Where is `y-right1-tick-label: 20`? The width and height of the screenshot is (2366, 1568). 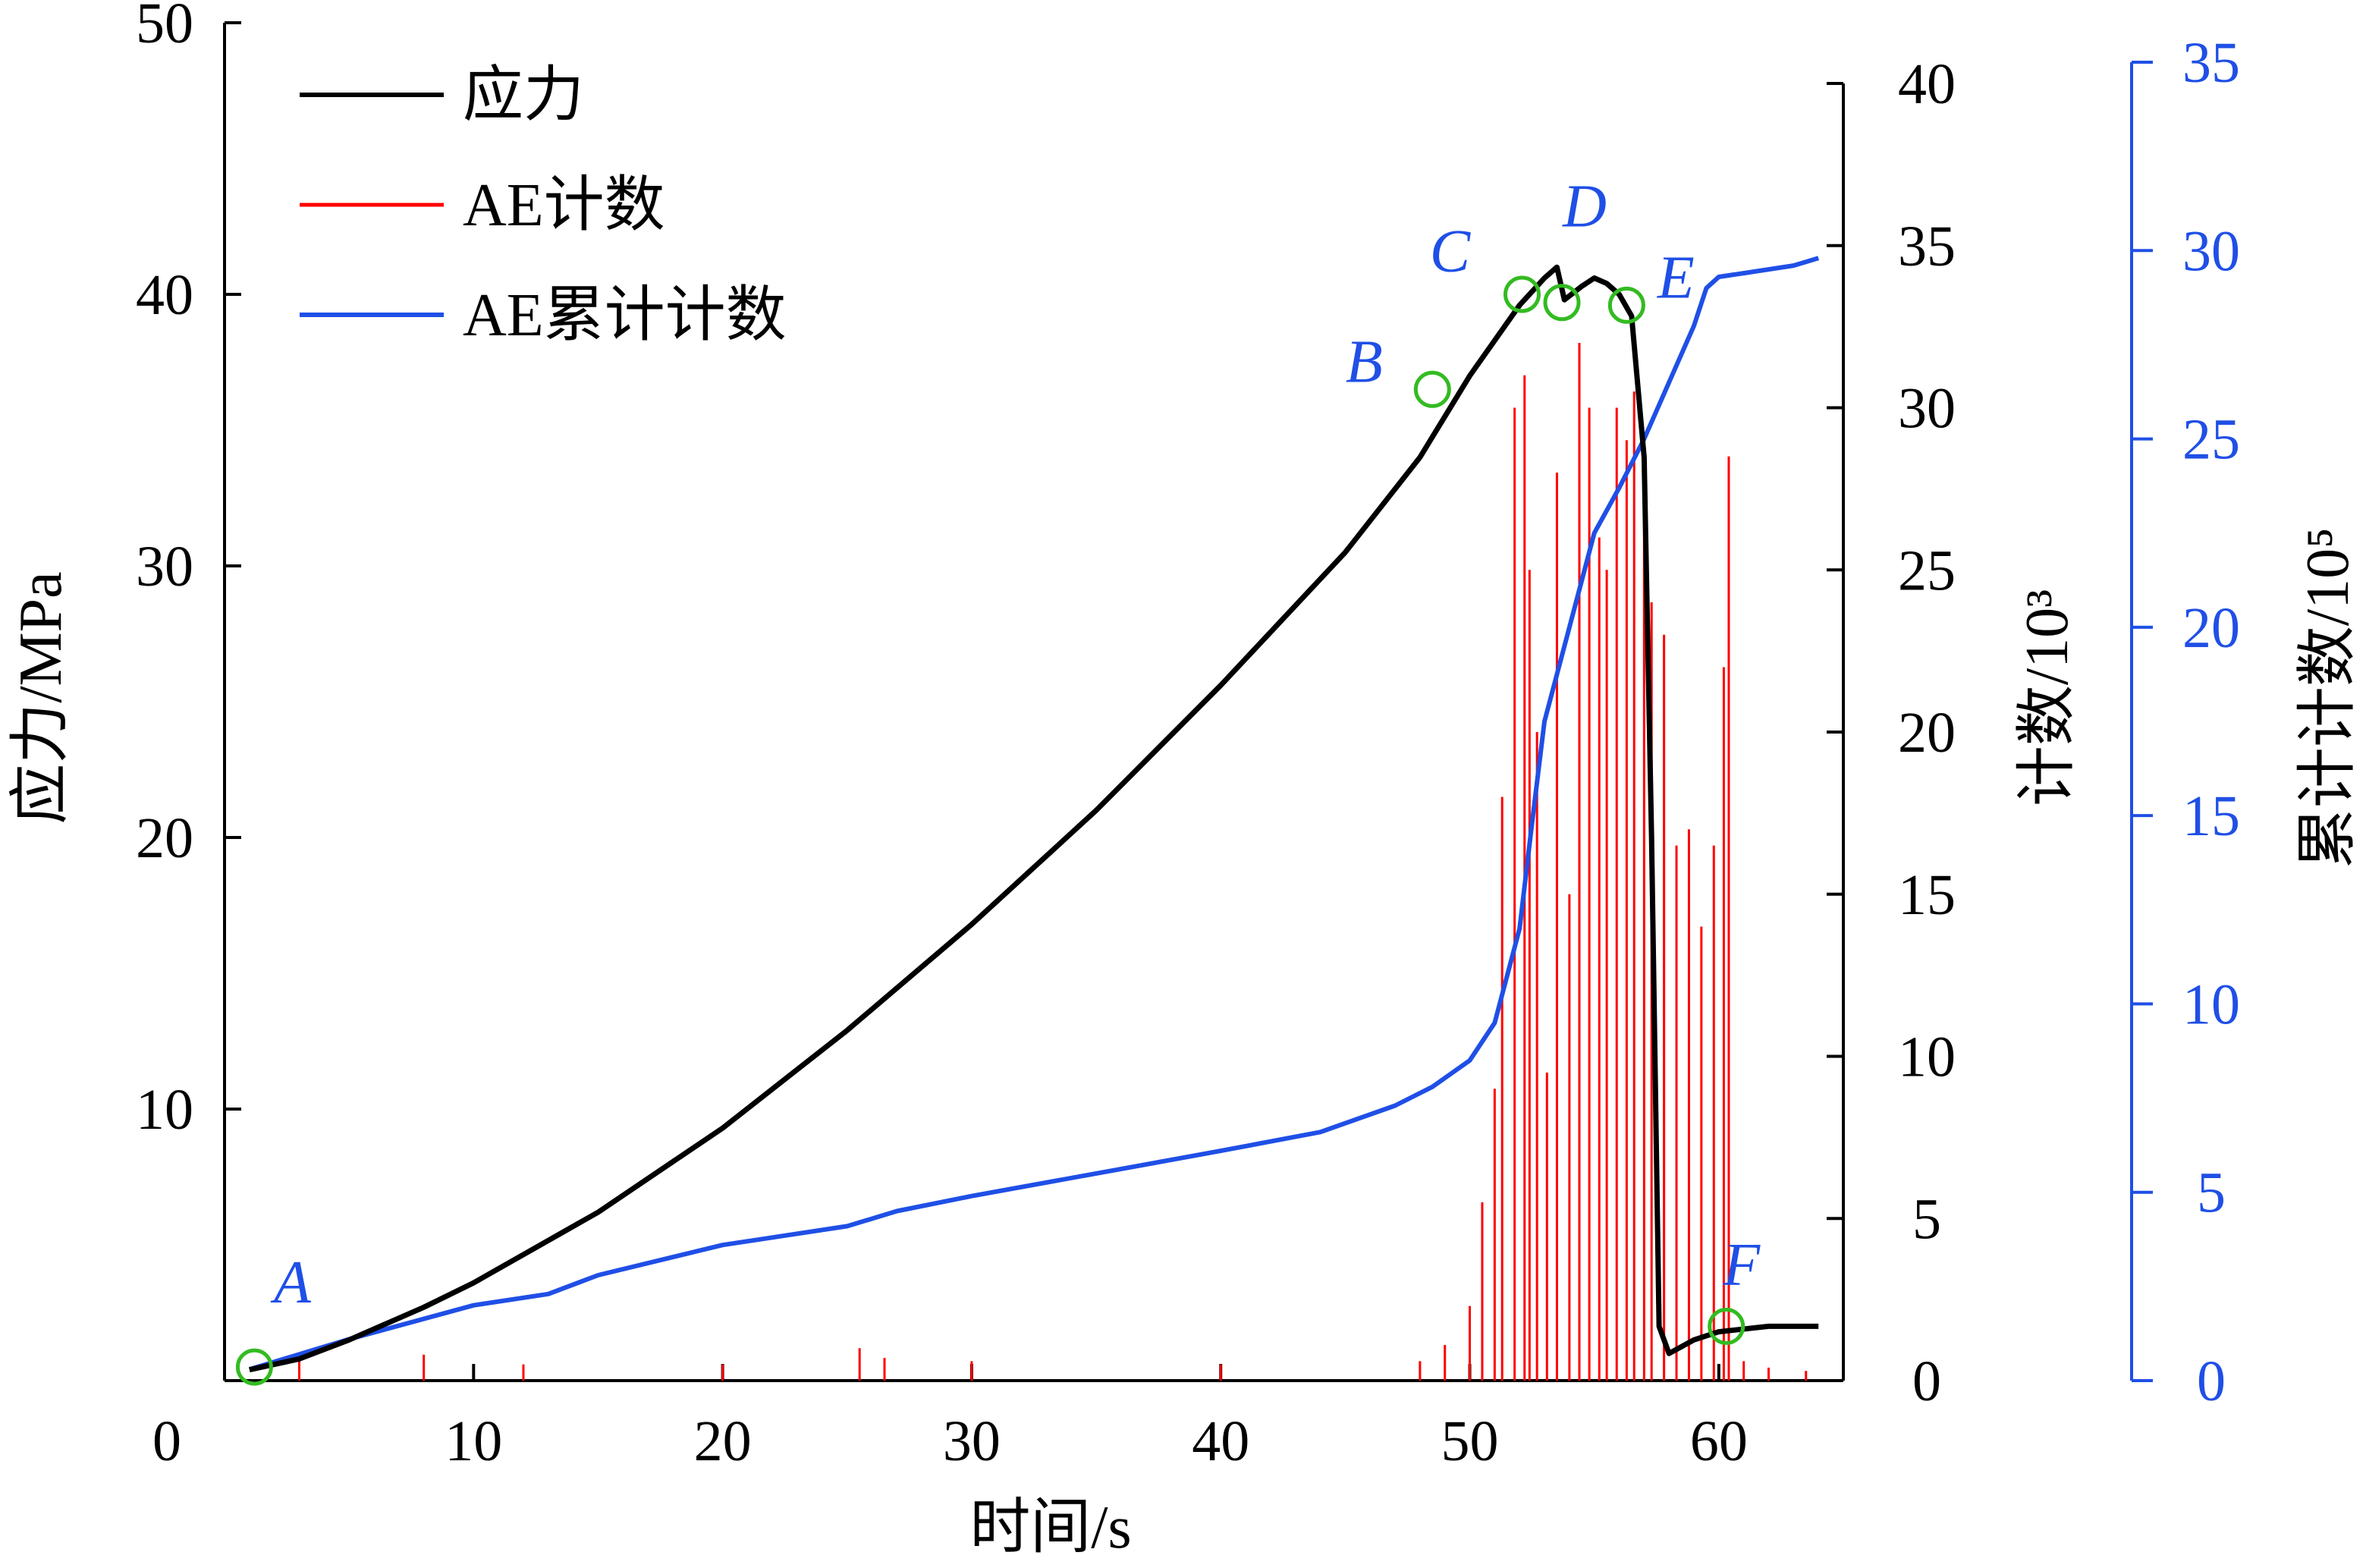 y-right1-tick-label: 20 is located at coordinates (1927, 733).